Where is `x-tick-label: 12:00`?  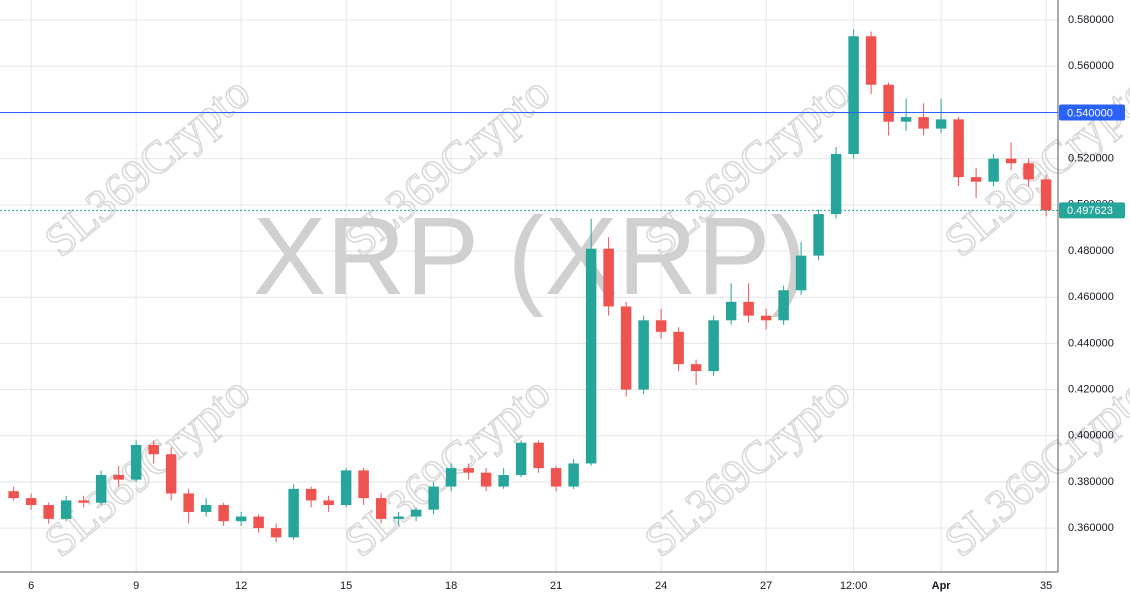
x-tick-label: 12:00 is located at coordinates (854, 586).